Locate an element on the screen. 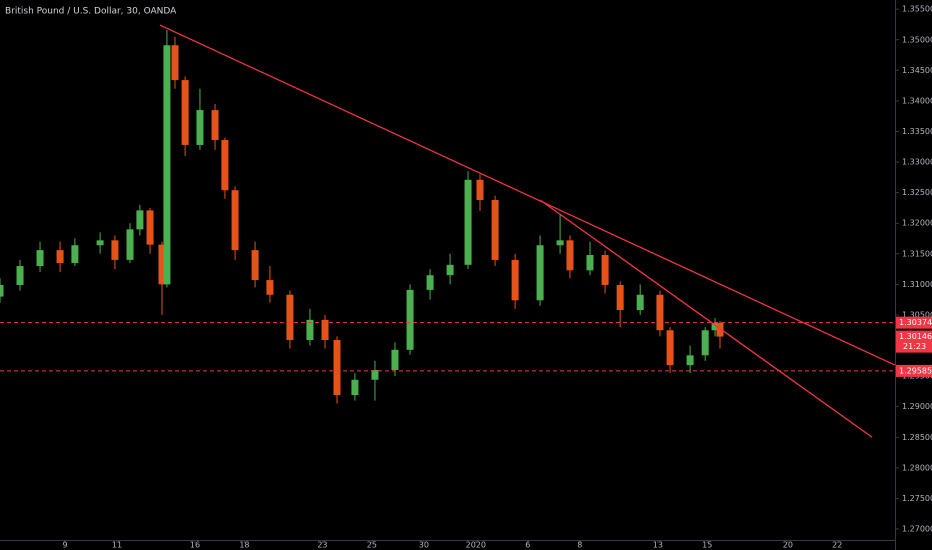 Image resolution: width=932 pixels, height=550 pixels. price-label: 1.30374 is located at coordinates (915, 322).